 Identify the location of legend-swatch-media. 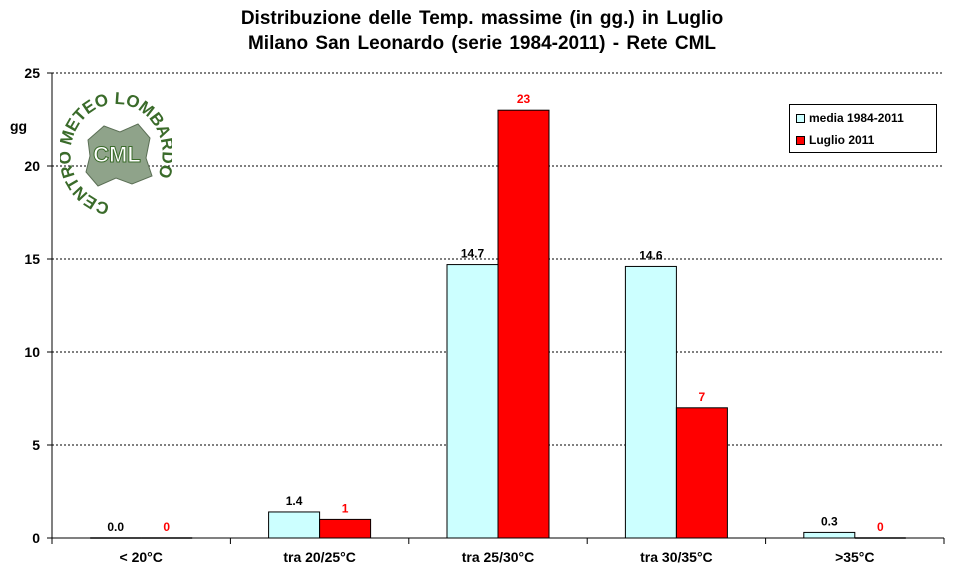
(800, 118).